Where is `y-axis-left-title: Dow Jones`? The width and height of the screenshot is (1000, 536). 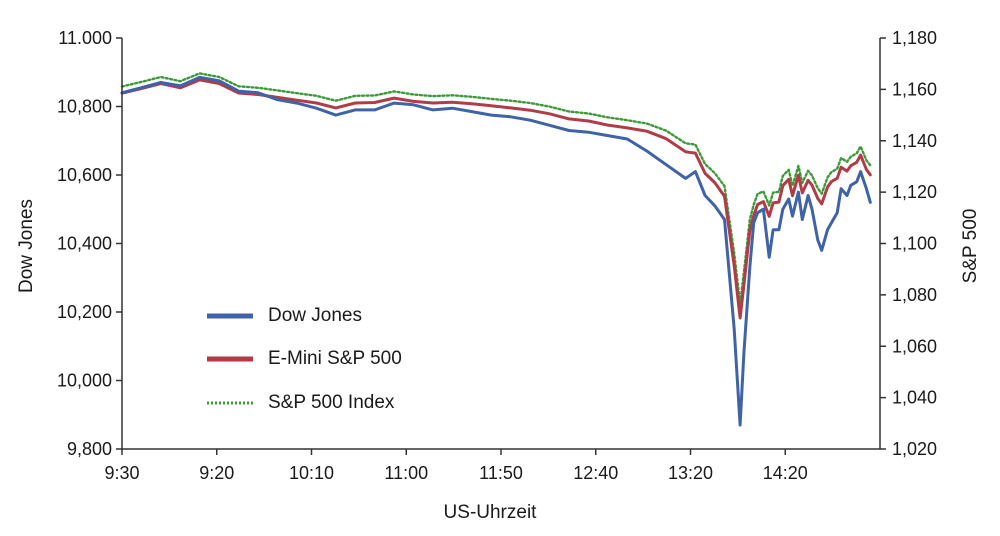 y-axis-left-title: Dow Jones is located at coordinates (26, 246).